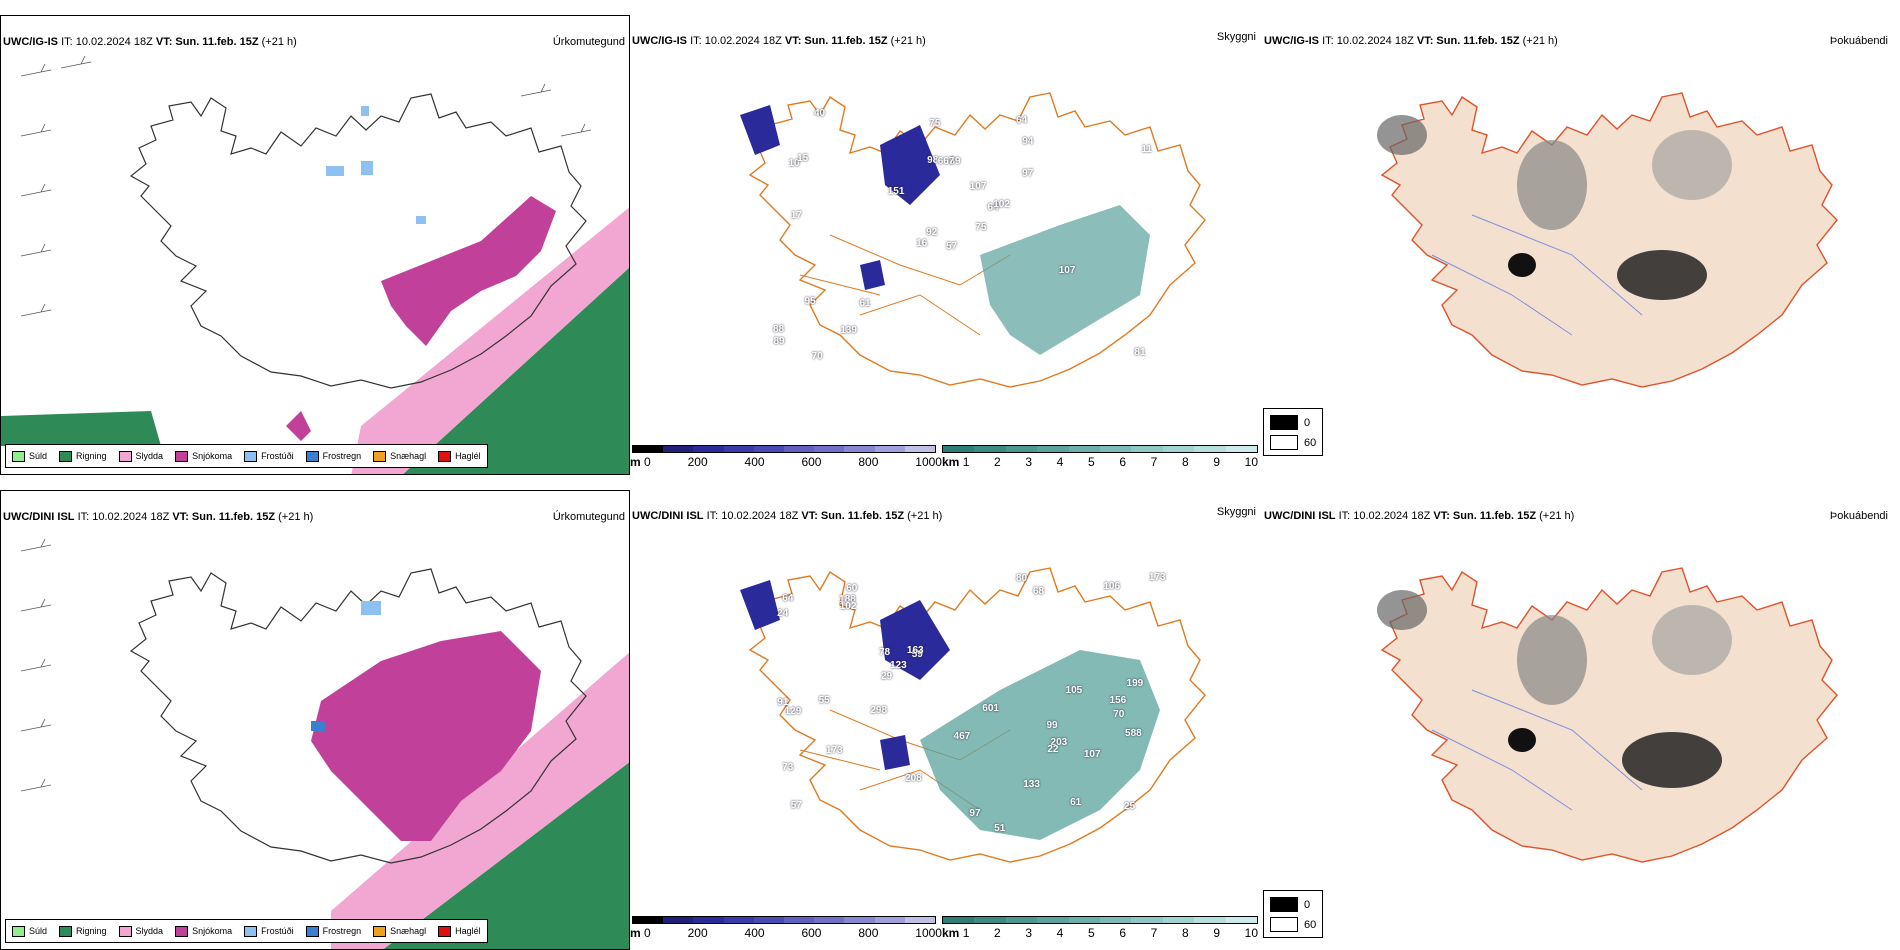 This screenshot has height=950, width=1900. Describe the element at coordinates (796, 216) in the screenshot. I see `visibility-value-label: 17` at that location.